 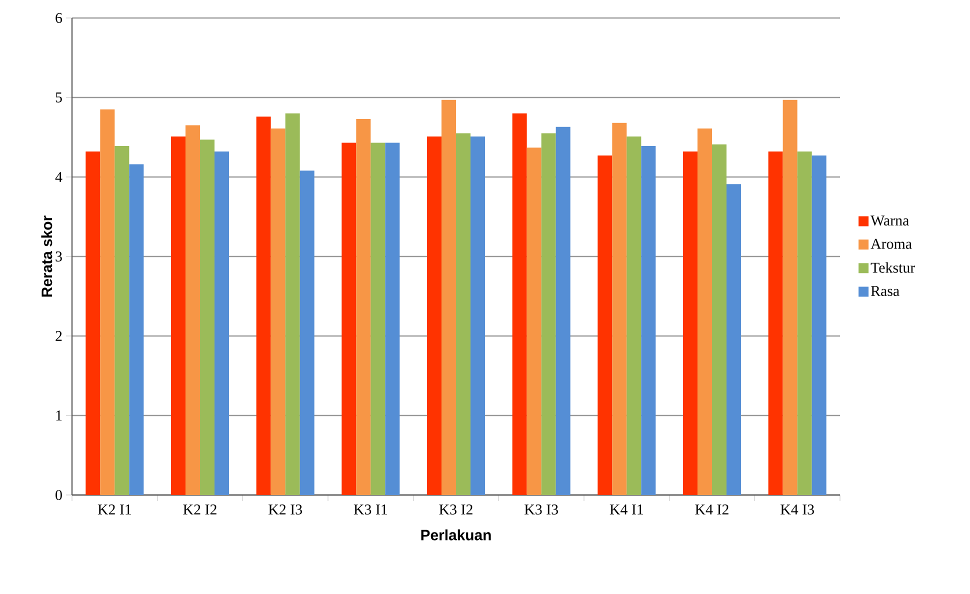 I want to click on y-tick-label: 5, so click(x=59, y=97).